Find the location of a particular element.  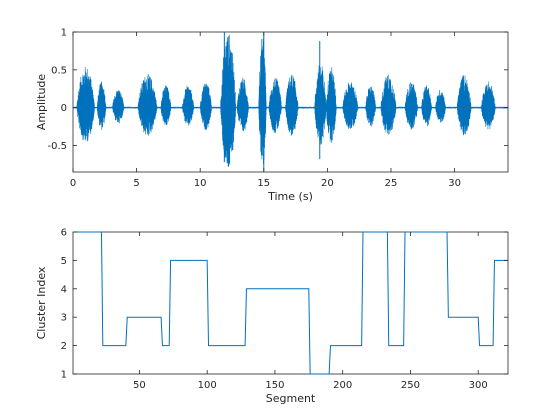

waveform-xtick-label: 20 is located at coordinates (327, 183).